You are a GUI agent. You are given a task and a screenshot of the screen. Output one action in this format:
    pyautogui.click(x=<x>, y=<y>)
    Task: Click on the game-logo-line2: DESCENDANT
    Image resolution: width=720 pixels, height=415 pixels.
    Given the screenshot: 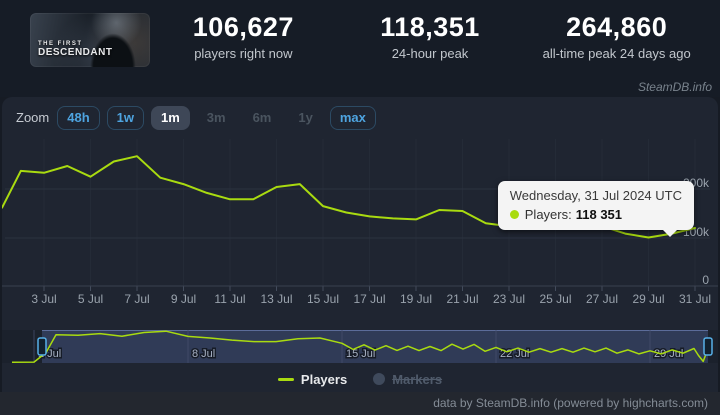 What is the action you would take?
    pyautogui.click(x=75, y=52)
    